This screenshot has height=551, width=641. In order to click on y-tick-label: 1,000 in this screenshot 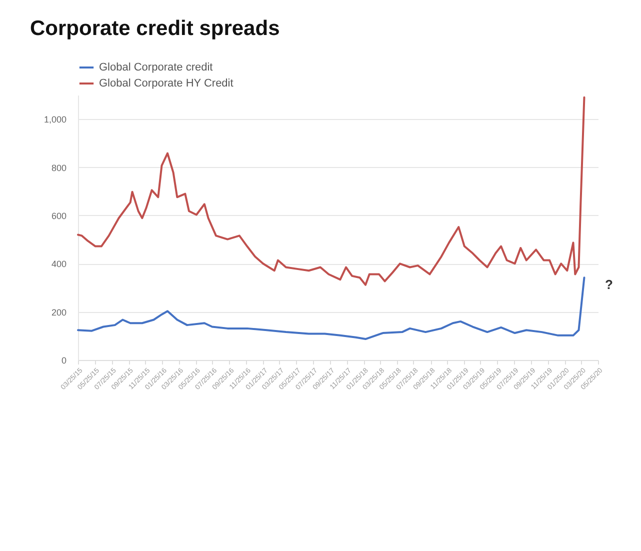, I will do `click(55, 119)`.